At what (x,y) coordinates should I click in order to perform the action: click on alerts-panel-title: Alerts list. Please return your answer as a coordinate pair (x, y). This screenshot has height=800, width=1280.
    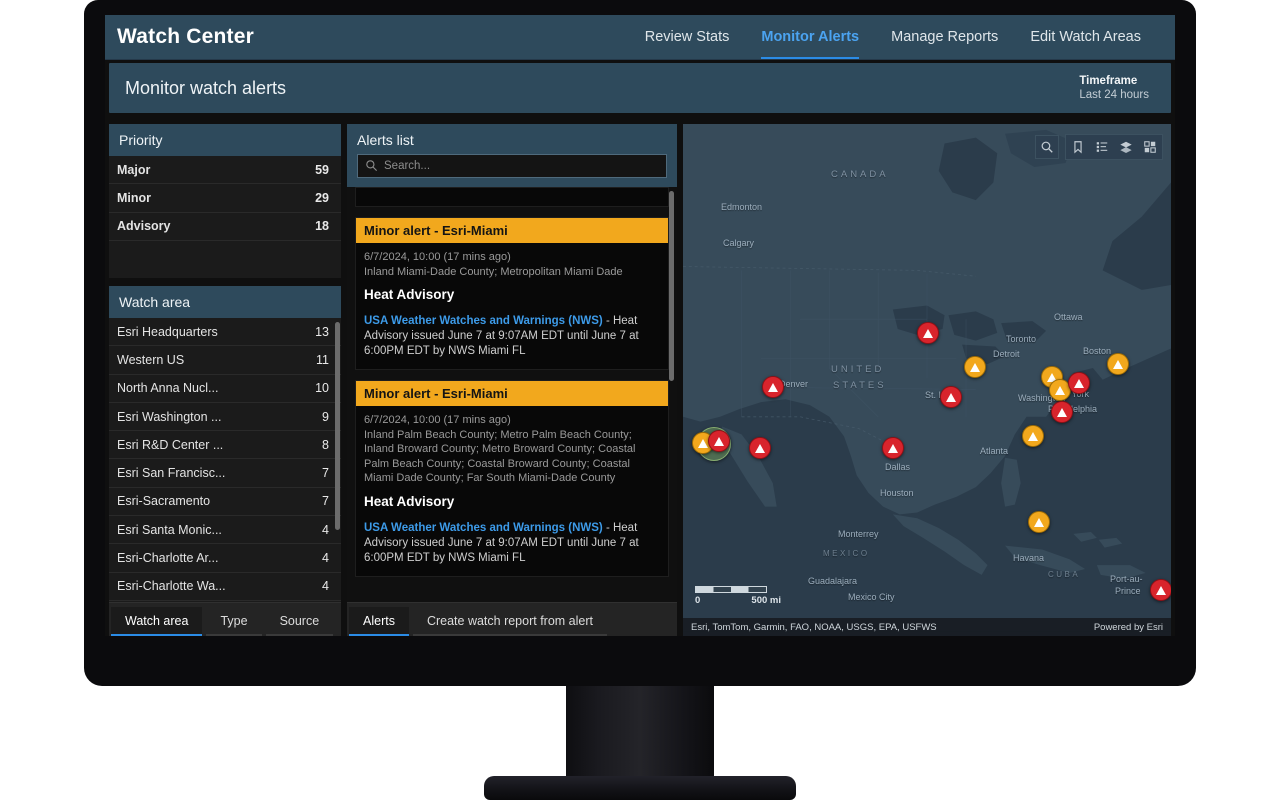
    Looking at the image, I should click on (512, 139).